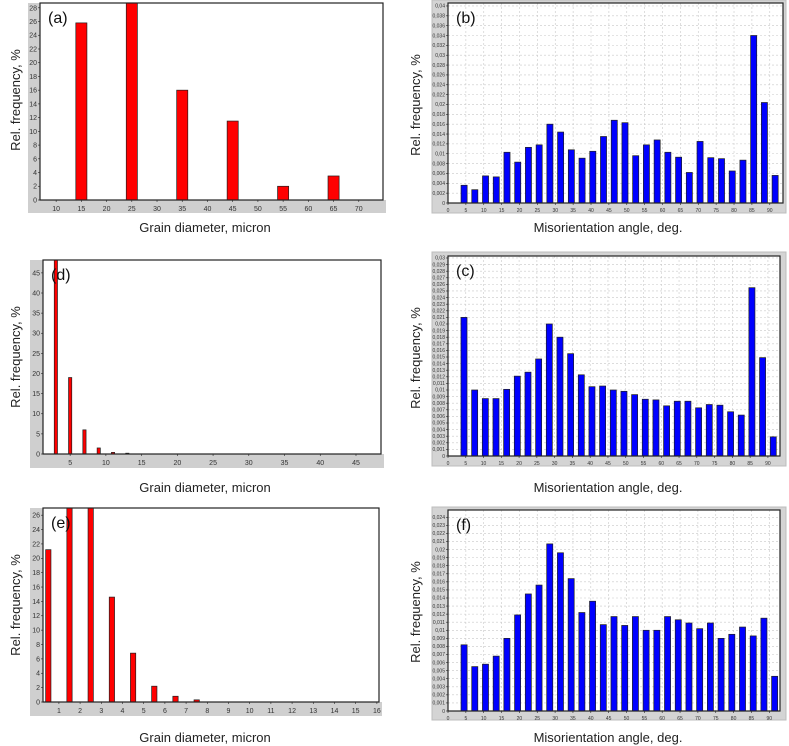  Describe the element at coordinates (35, 173) in the screenshot. I see `y-tick-label: 4` at that location.